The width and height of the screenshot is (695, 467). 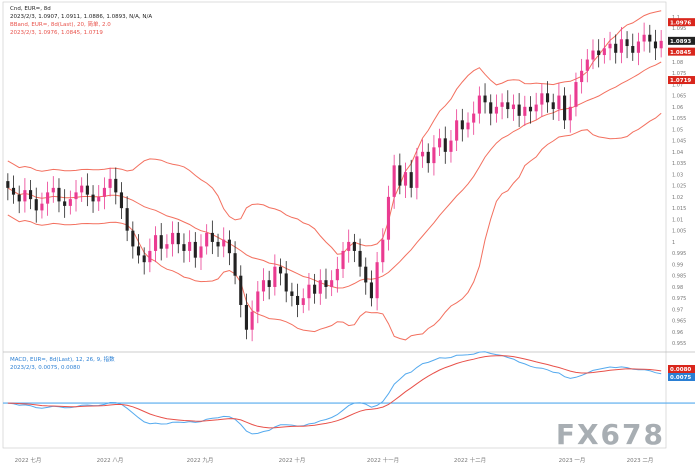 What do you see at coordinates (679, 142) in the screenshot?
I see `y-tick-label: 1.045` at bounding box center [679, 142].